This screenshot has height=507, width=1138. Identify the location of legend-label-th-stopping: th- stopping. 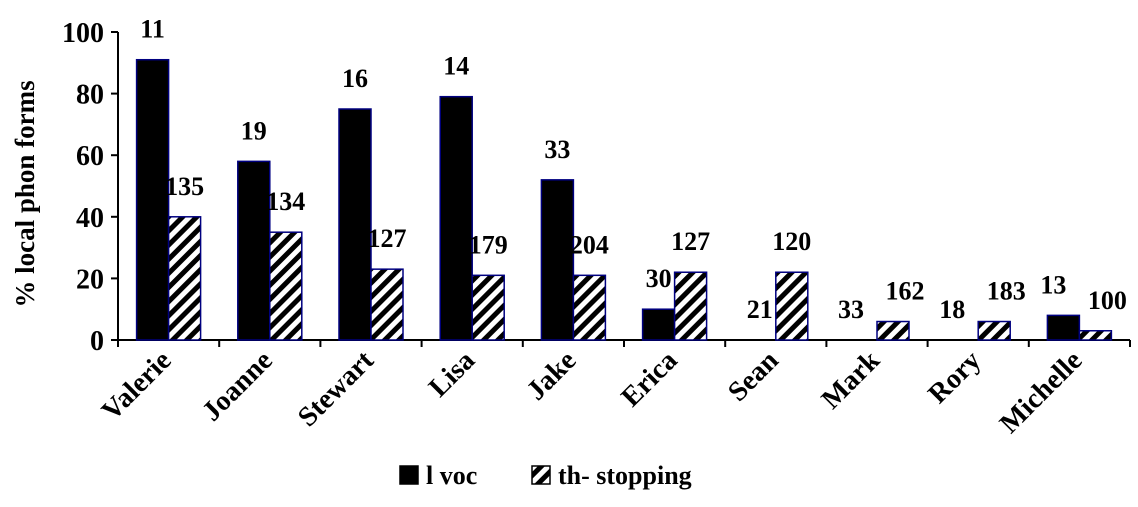
(625, 475).